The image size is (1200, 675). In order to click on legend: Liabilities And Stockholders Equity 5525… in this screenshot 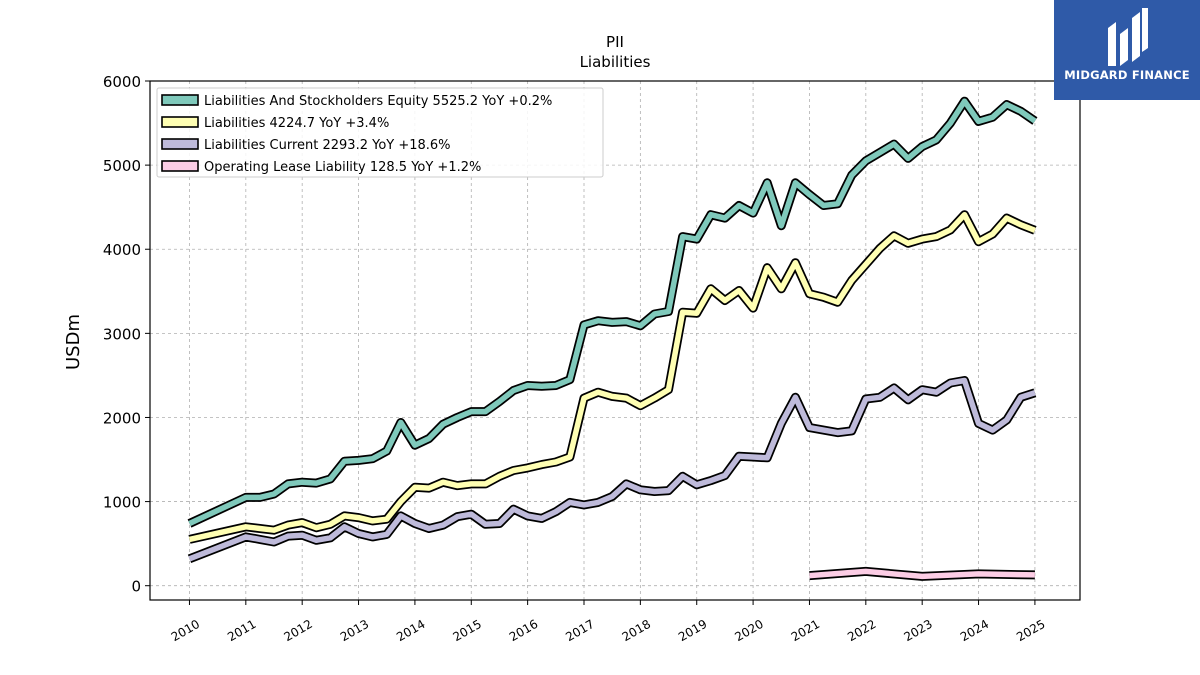, I will do `click(380, 132)`.